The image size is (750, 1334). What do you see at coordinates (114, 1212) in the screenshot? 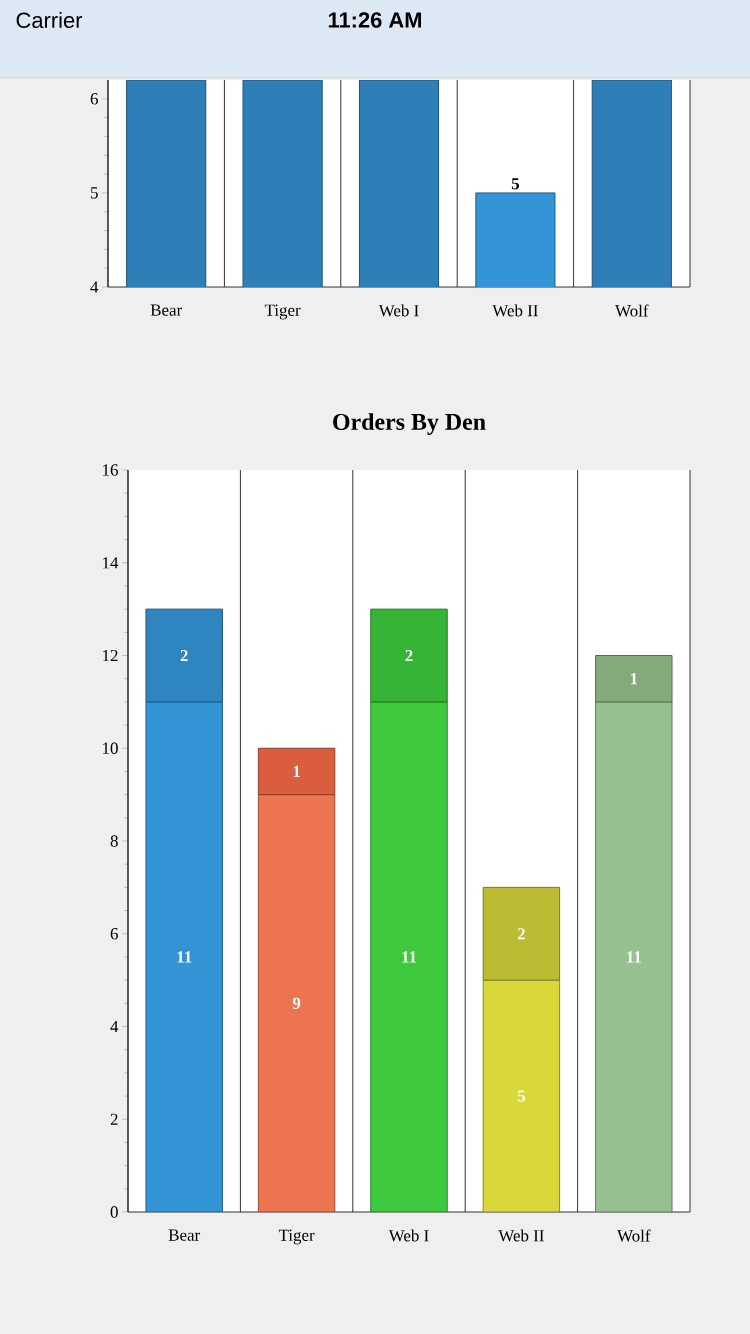
I see `y-tick-label: 0` at bounding box center [114, 1212].